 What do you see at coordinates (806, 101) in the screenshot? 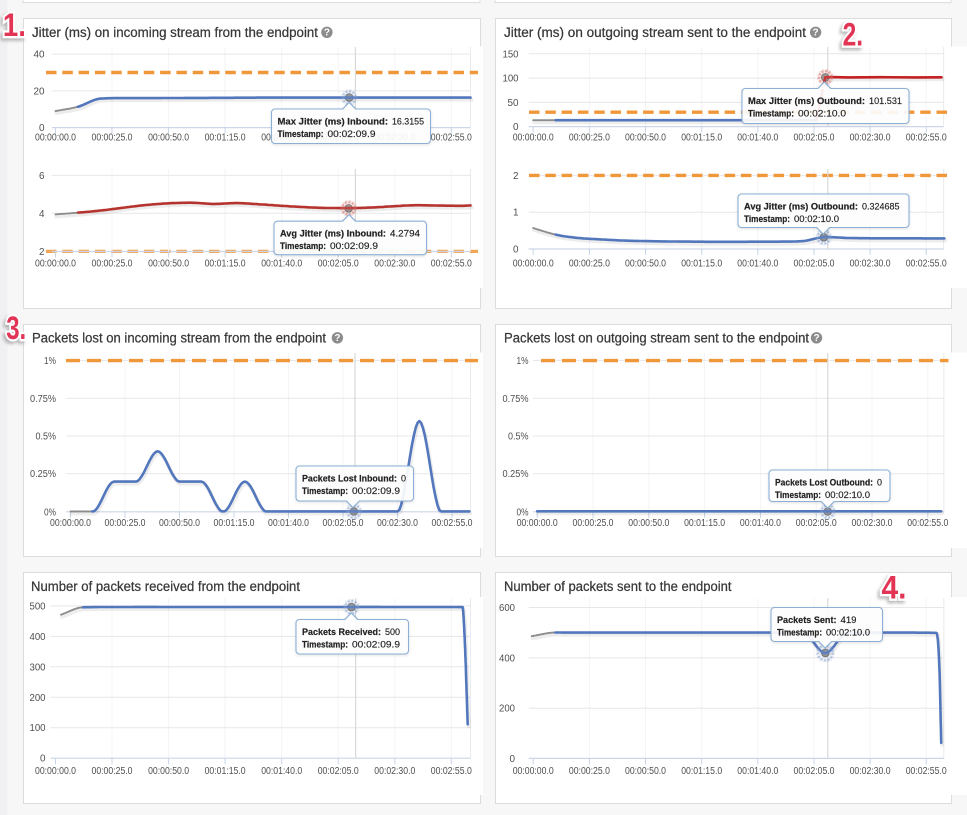
I see `svg-text: Max Jitter (ms) Outbound:` at bounding box center [806, 101].